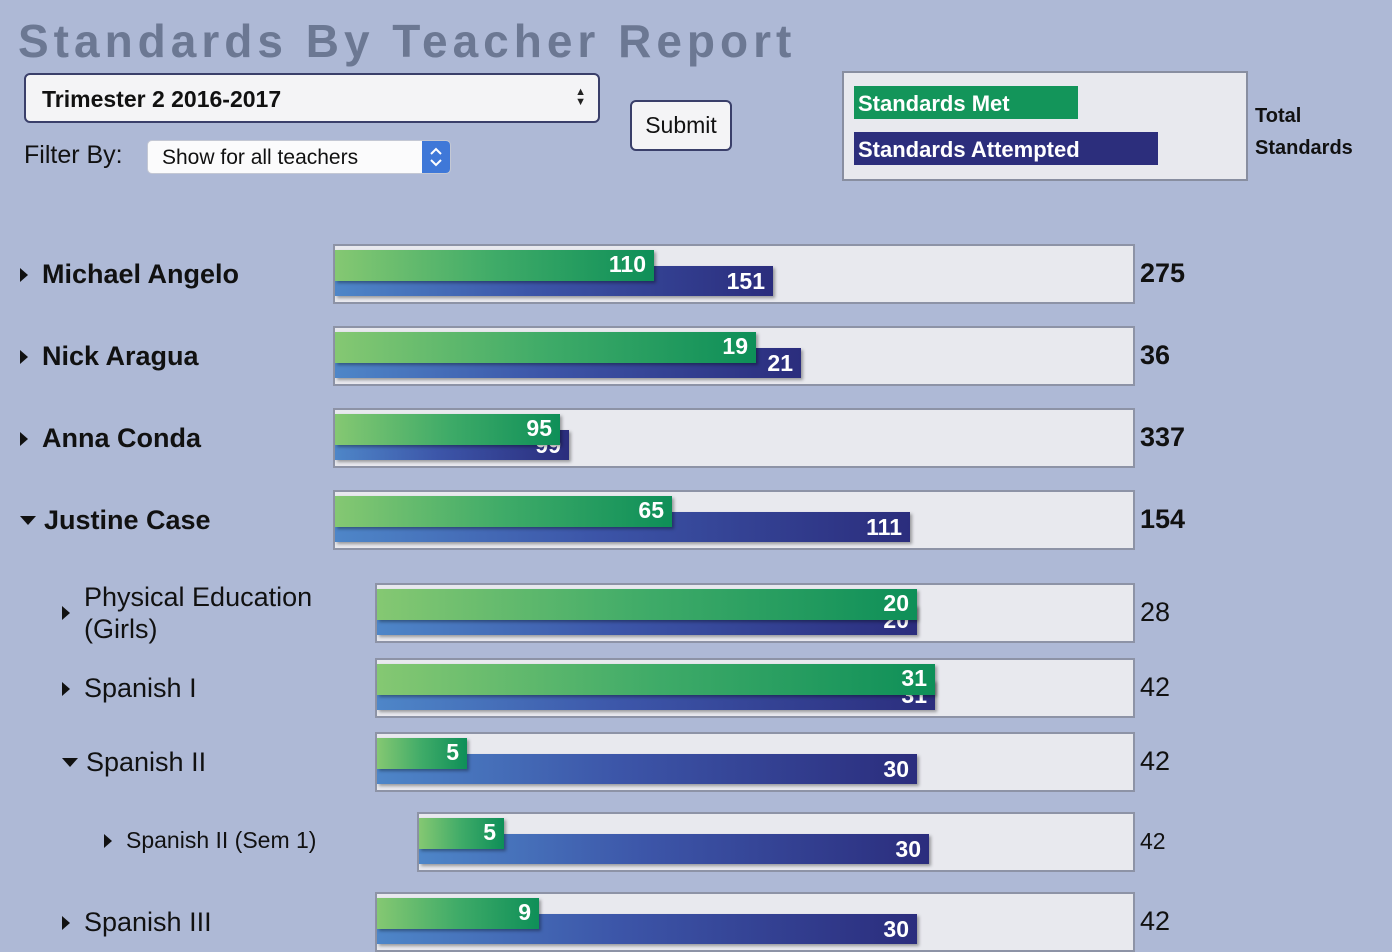  Describe the element at coordinates (1163, 437) in the screenshot. I see `total-standards-value: 337` at that location.